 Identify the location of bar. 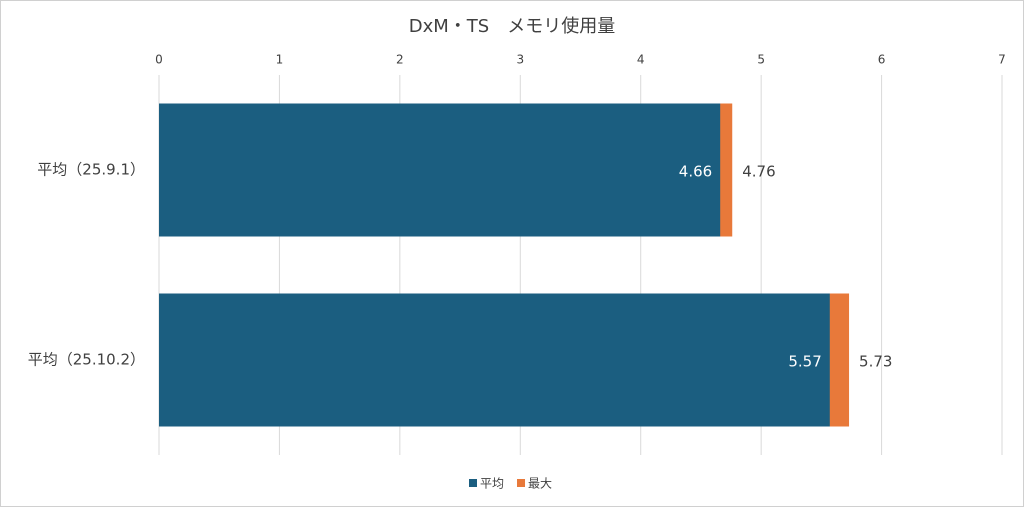
(440, 170).